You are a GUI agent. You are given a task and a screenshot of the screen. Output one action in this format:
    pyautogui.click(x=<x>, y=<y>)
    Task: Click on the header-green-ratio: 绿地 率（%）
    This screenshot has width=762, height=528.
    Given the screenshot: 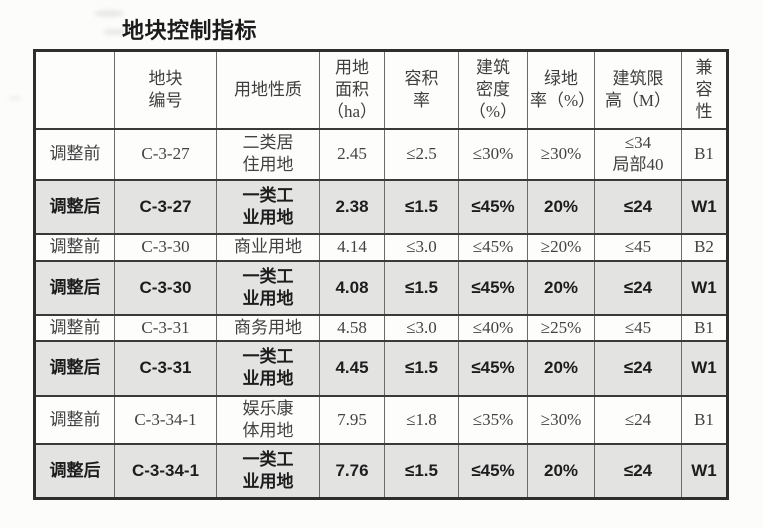 What is the action you would take?
    pyautogui.click(x=561, y=89)
    